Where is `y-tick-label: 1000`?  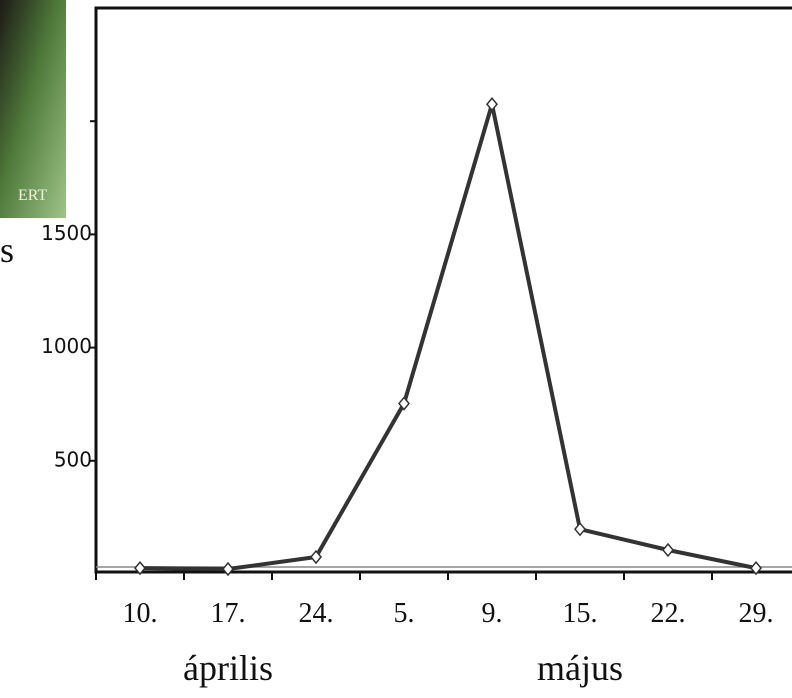
y-tick-label: 1000 is located at coordinates (66, 346).